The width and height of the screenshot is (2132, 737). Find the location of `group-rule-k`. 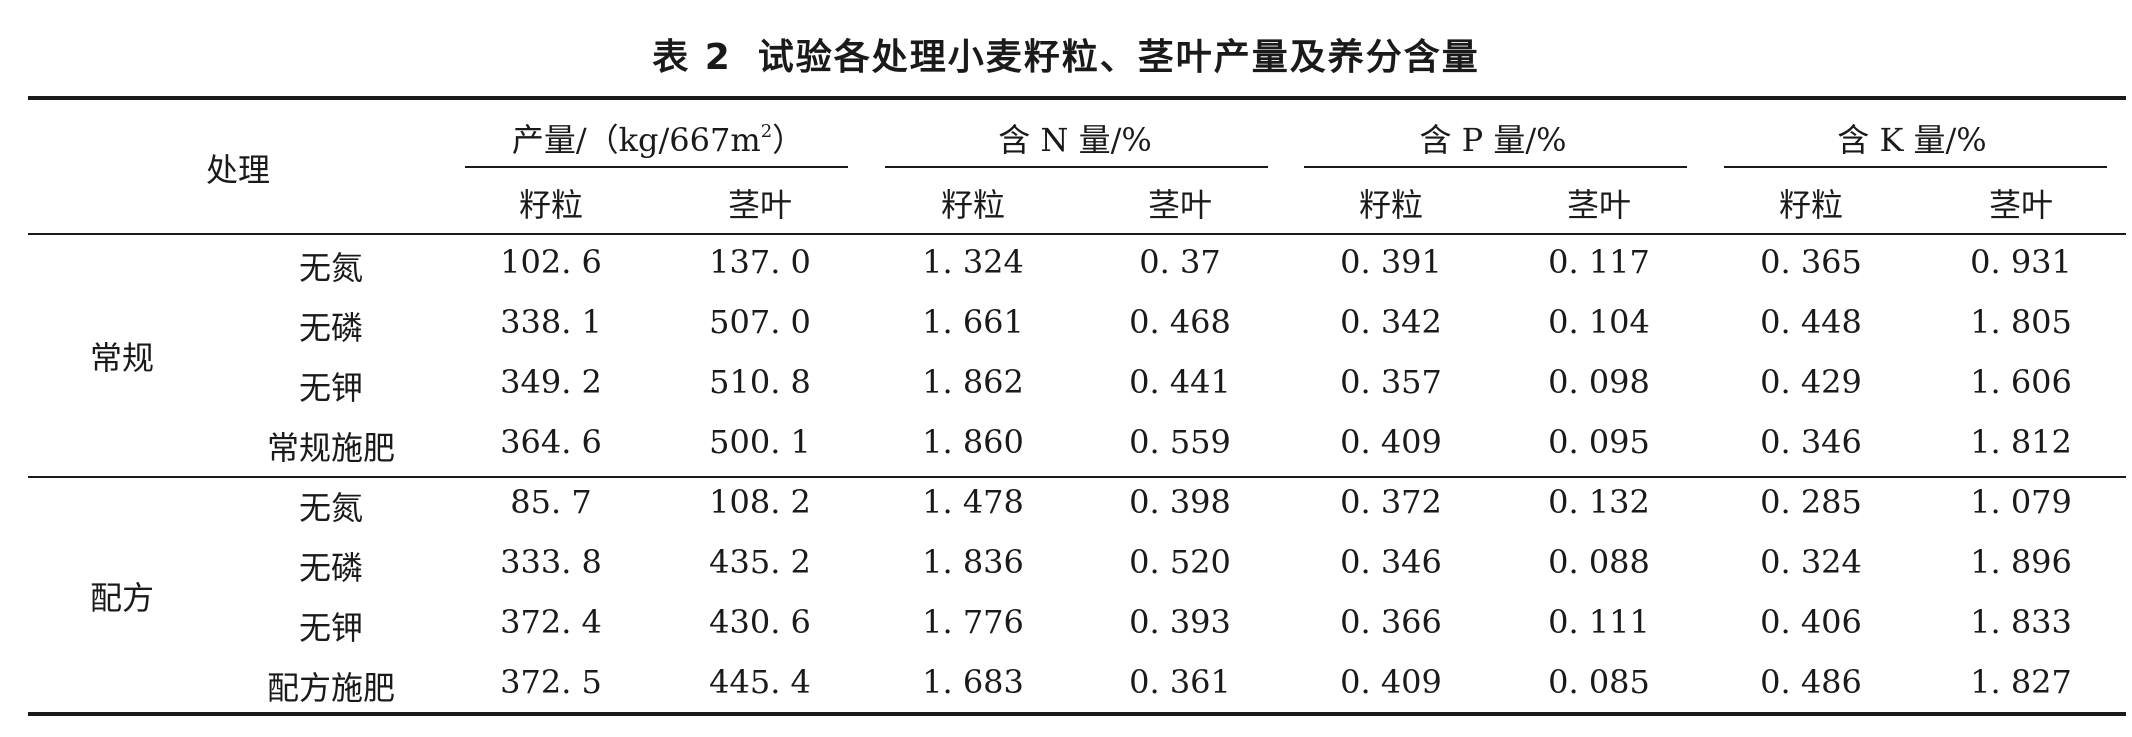

group-rule-k is located at coordinates (1915, 167).